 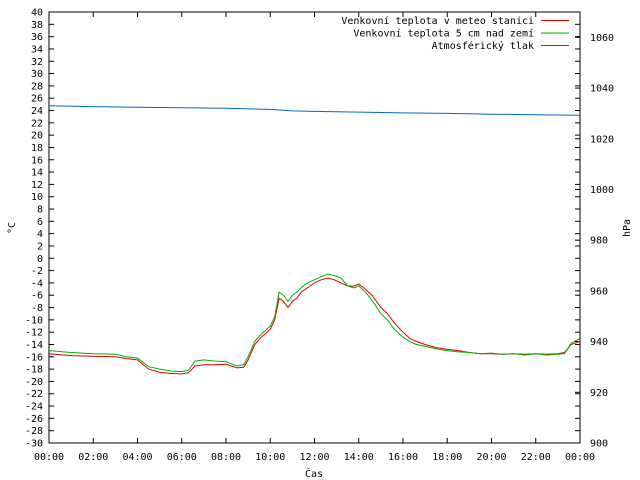 I want to click on y-tick-label: -10, so click(x=34, y=320).